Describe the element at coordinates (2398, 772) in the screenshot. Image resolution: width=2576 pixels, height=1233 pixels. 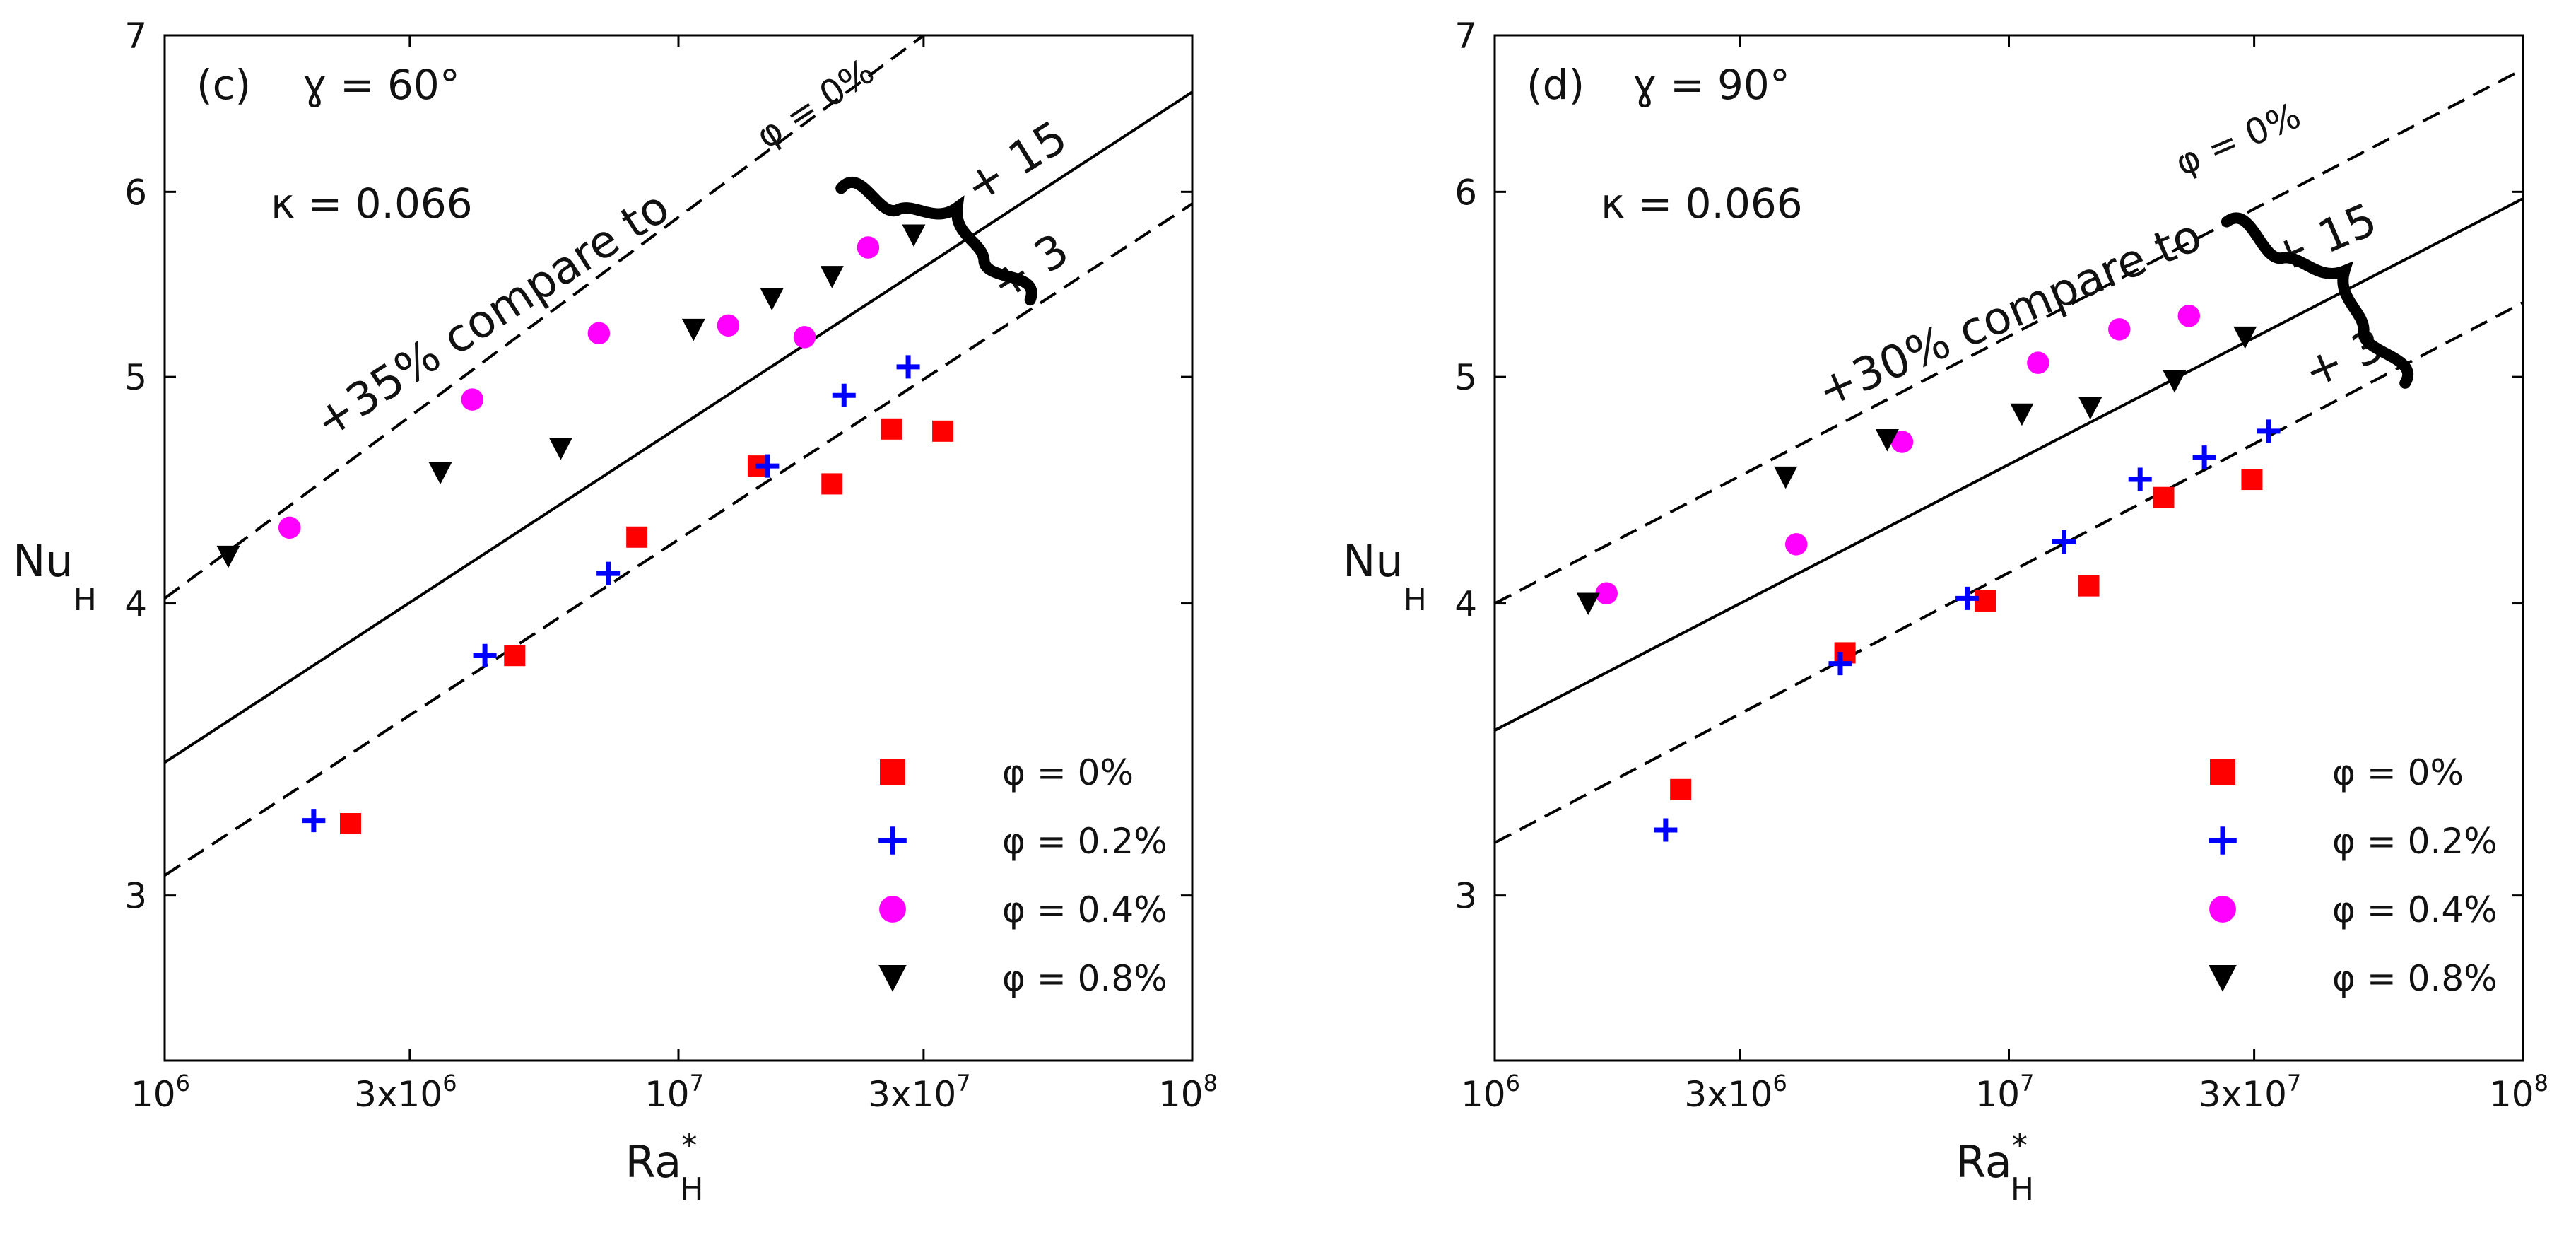
I see `legend-label: φ = 0%` at that location.